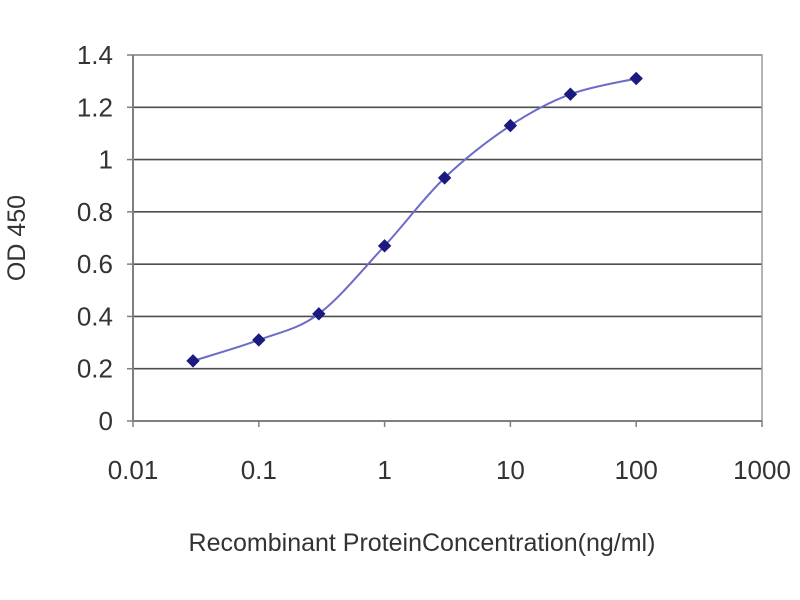  I want to click on x-tick-label-1: 0.1, so click(259, 470).